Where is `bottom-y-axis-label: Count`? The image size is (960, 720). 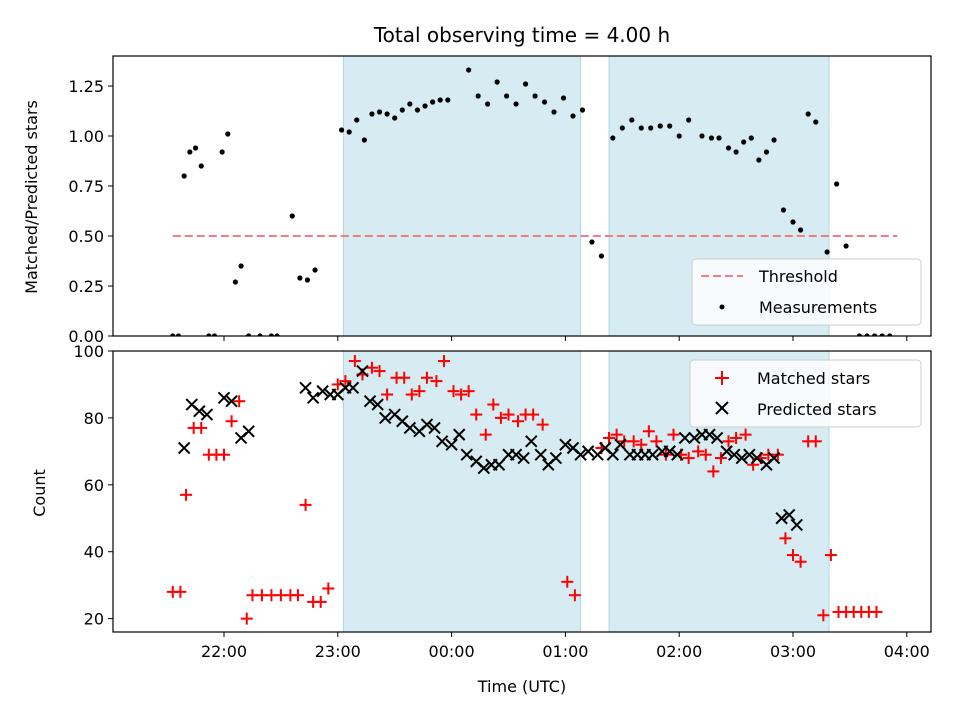 bottom-y-axis-label: Count is located at coordinates (39, 493).